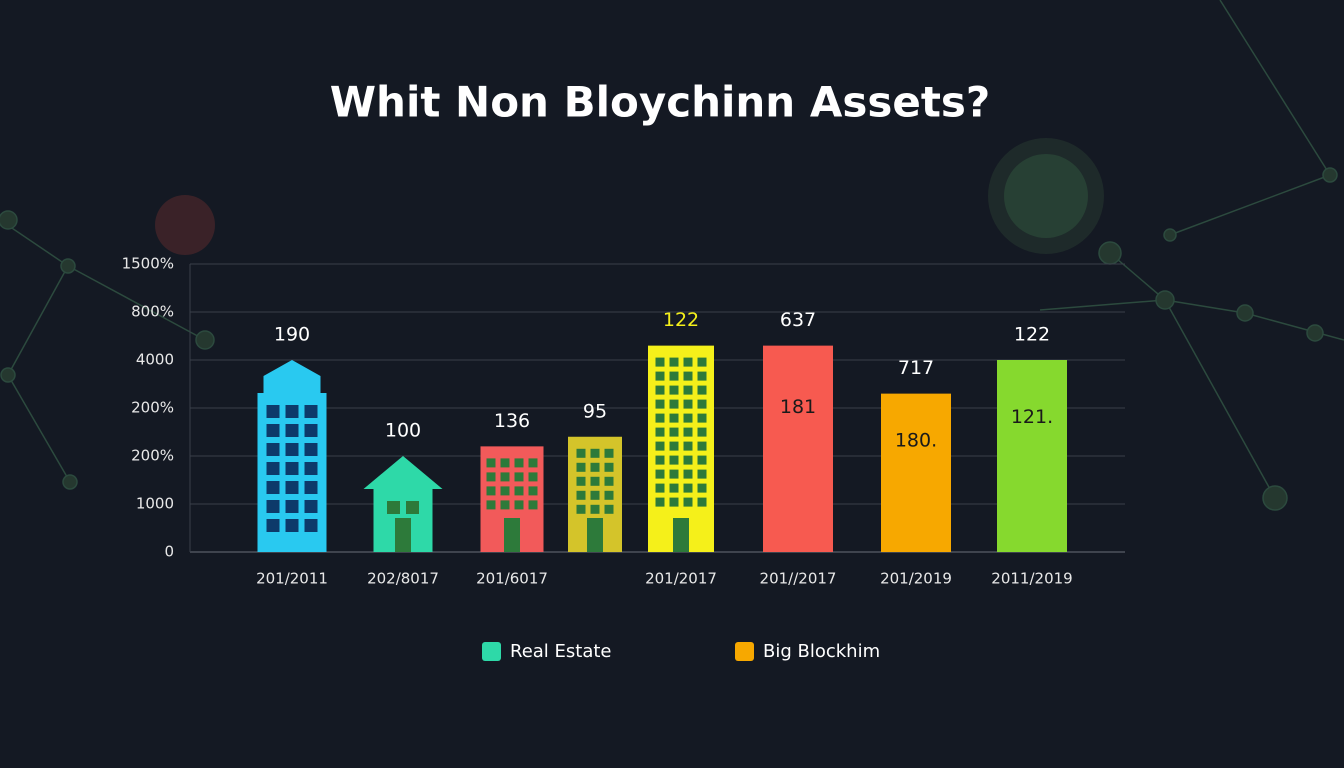 The image size is (1344, 768). Describe the element at coordinates (169, 552) in the screenshot. I see `y-tick-label: 0` at that location.